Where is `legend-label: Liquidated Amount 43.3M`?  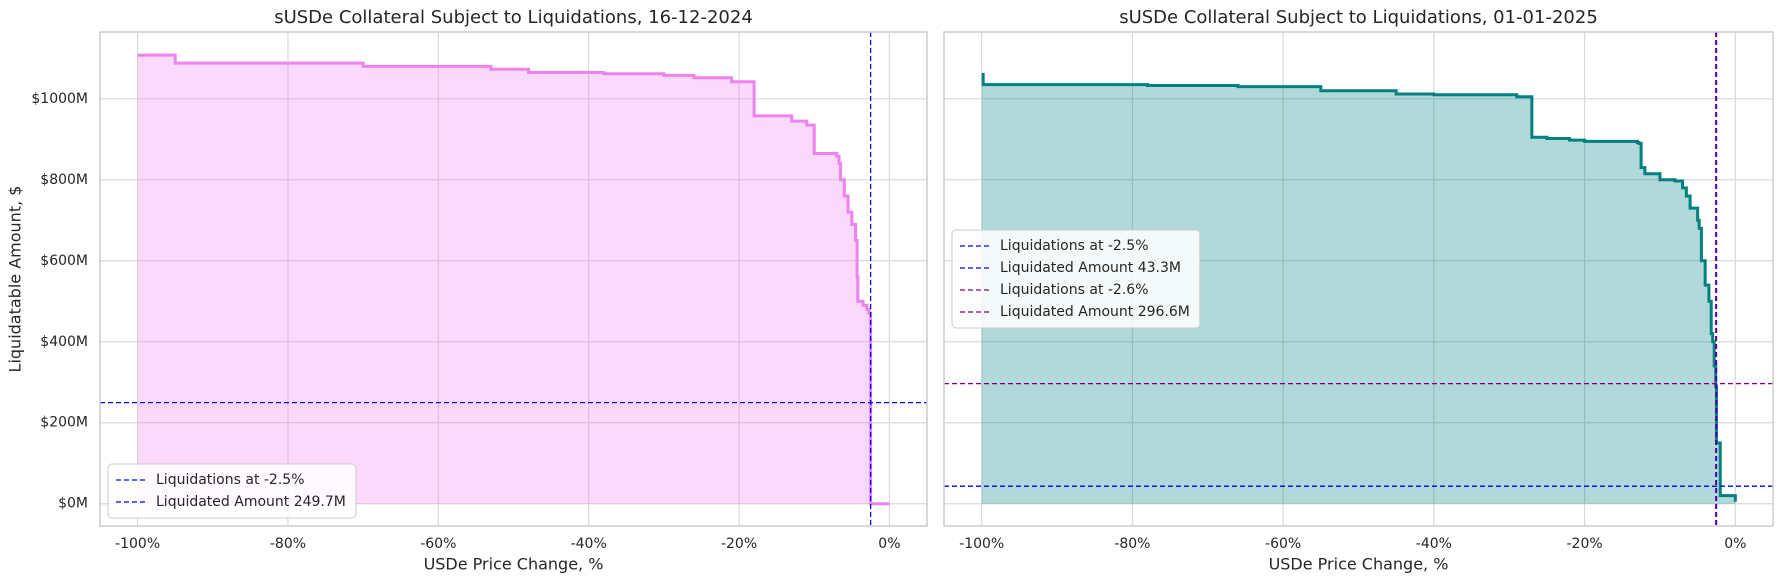
legend-label: Liquidated Amount 43.3M is located at coordinates (1090, 268).